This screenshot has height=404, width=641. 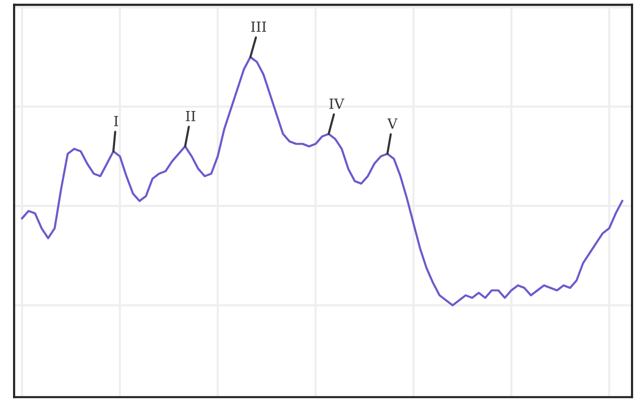 I want to click on annotation: V, so click(x=392, y=123).